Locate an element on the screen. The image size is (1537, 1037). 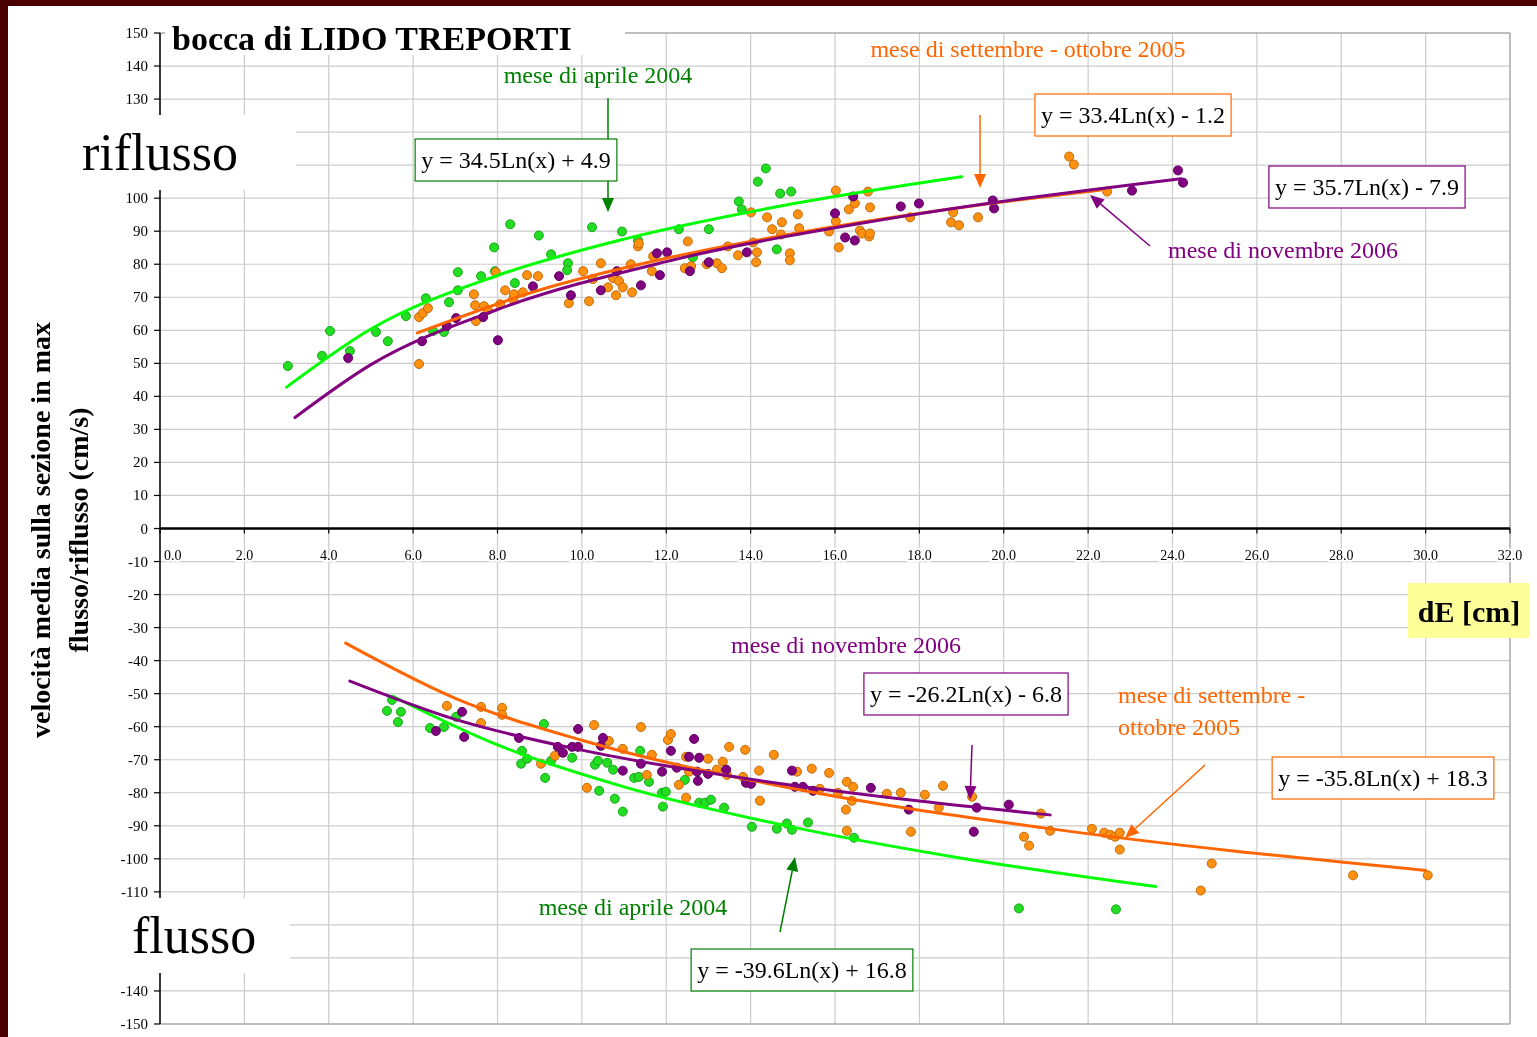
y-tick-label: 130 is located at coordinates (136, 99).